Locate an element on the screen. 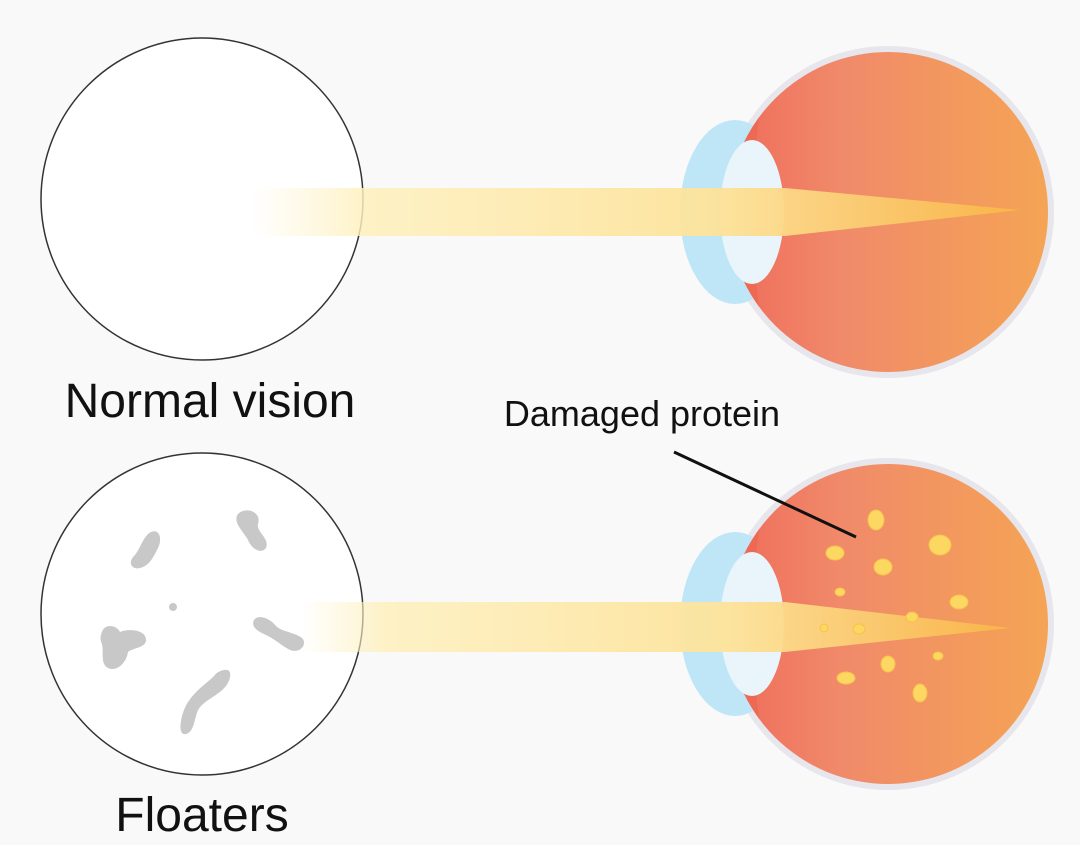  floaters-label: Floaters is located at coordinates (201, 815).